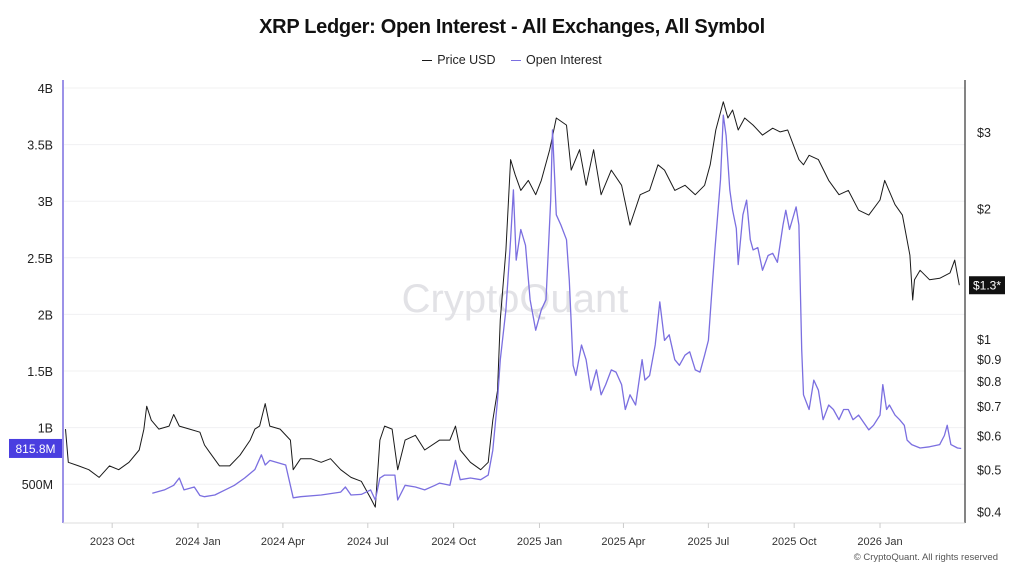 The width and height of the screenshot is (1024, 576). What do you see at coordinates (989, 407) in the screenshot?
I see `right-tick-label: $0.7` at bounding box center [989, 407].